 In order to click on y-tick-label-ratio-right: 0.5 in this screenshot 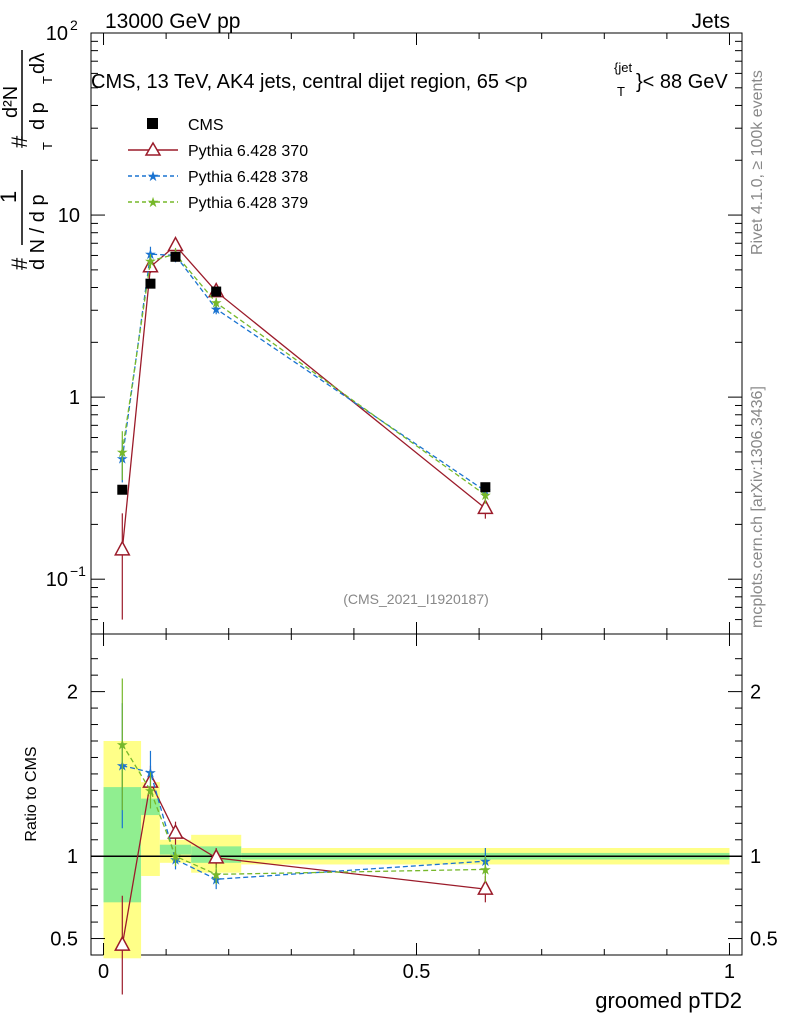, I will do `click(764, 940)`.